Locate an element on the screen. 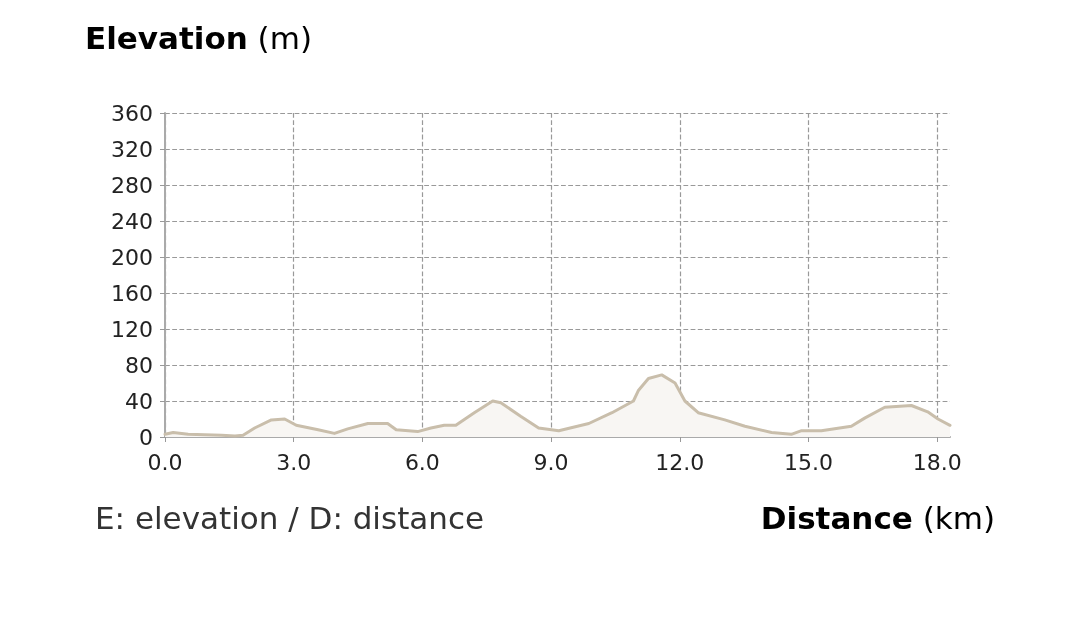 The image size is (1079, 630). y-tick-label: 160 is located at coordinates (132, 293).